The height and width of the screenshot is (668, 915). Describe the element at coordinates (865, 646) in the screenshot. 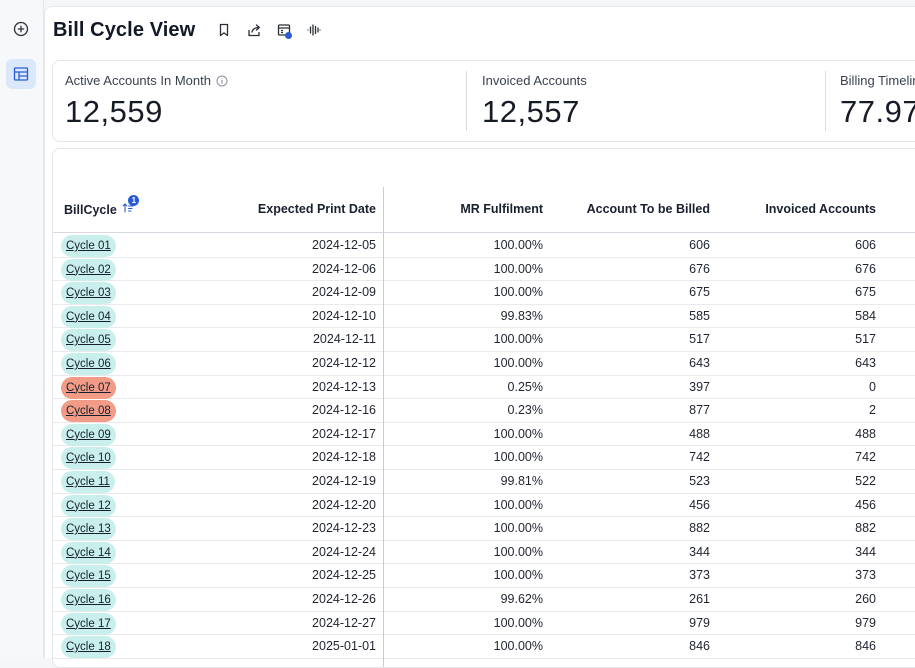

I see `invoiced-accounts-cell: 846` at that location.